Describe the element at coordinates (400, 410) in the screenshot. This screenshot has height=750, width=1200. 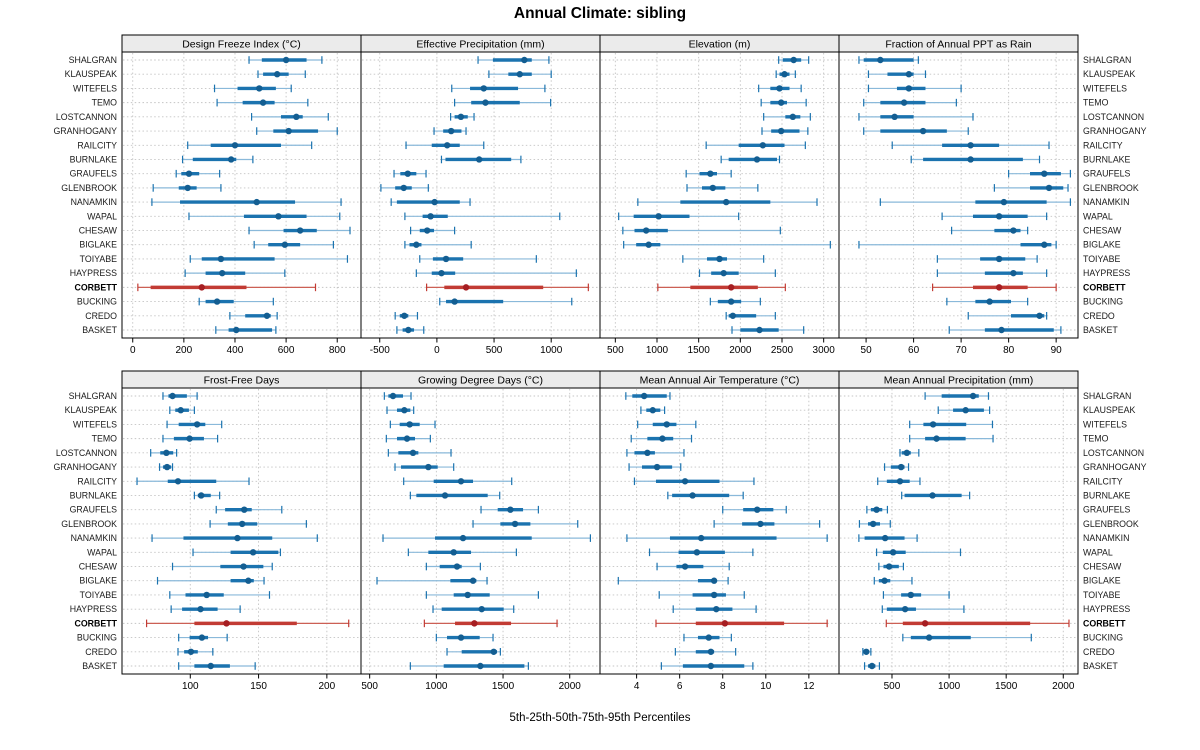
I see `errorbar-klauspeak` at that location.